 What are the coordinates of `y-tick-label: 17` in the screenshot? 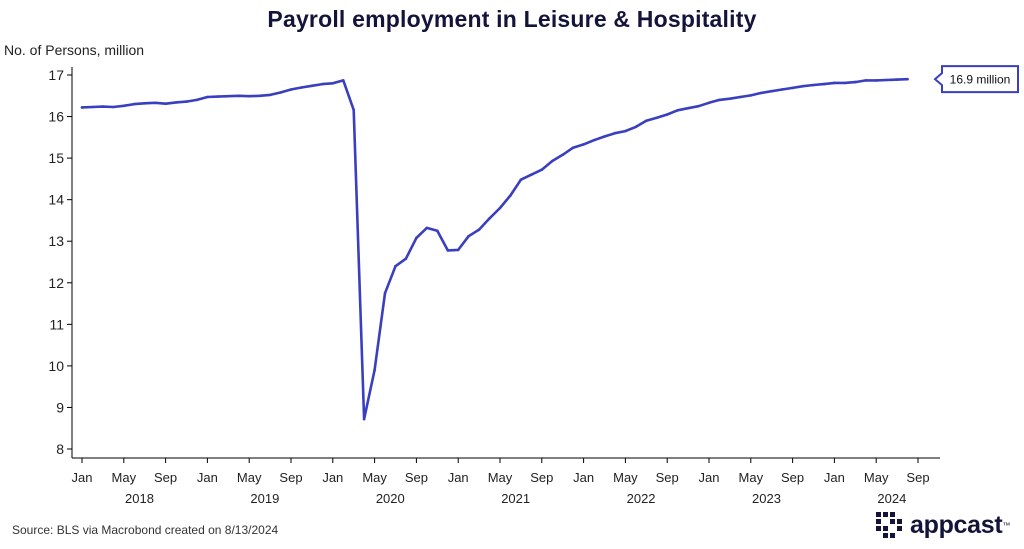 It's located at (56, 75).